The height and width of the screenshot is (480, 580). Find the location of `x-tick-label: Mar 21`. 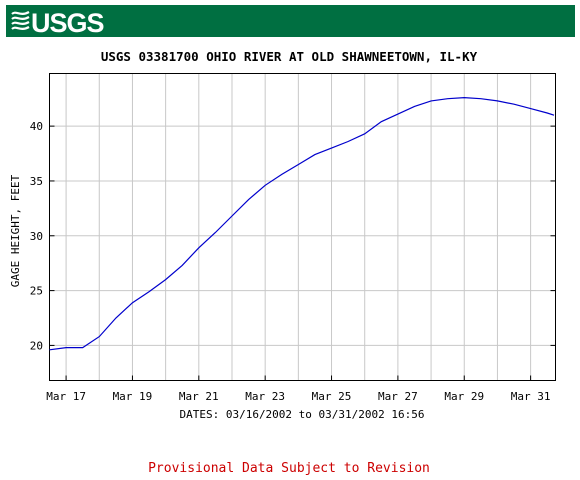

x-tick-label: Mar 21 is located at coordinates (199, 396).